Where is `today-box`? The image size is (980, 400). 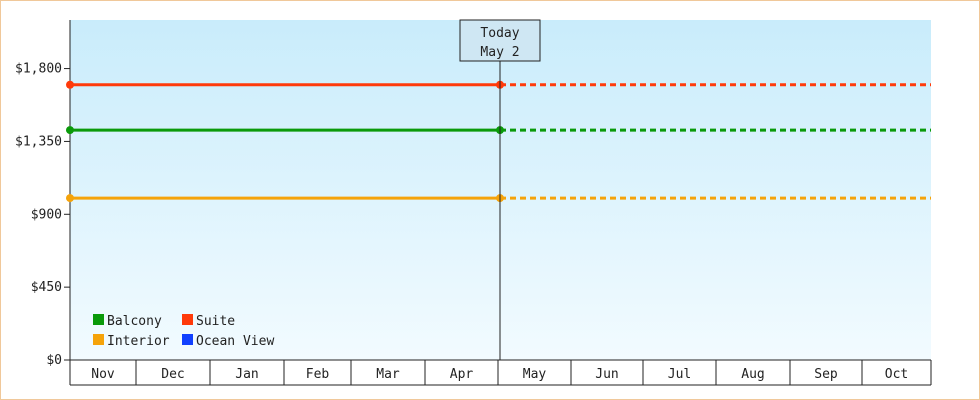 today-box is located at coordinates (500, 40).